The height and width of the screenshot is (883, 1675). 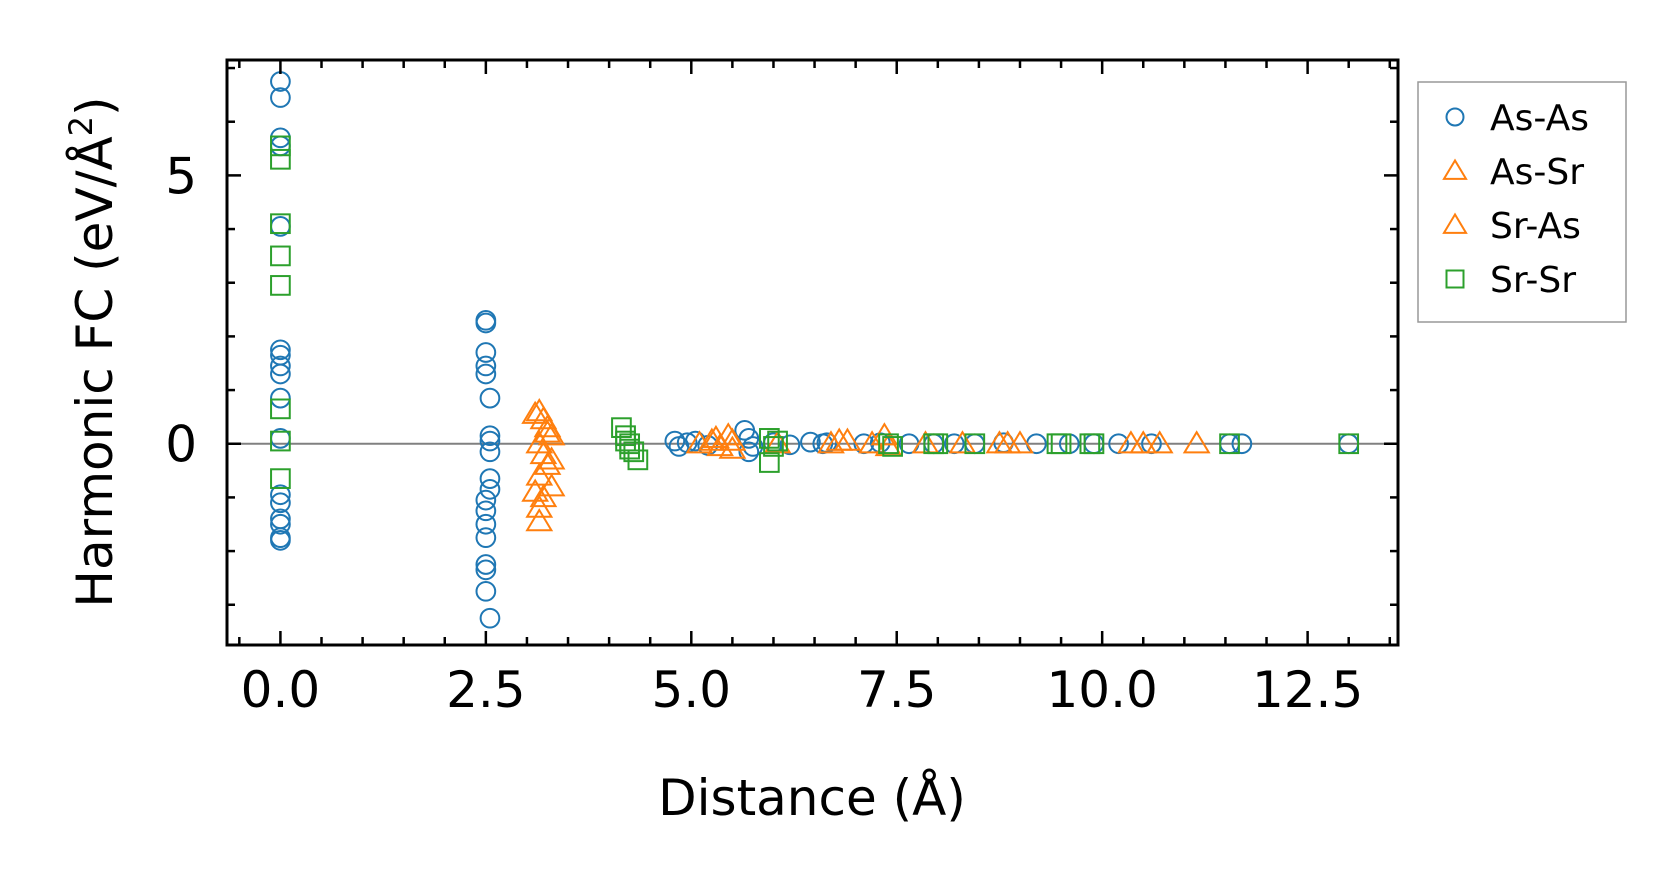 What do you see at coordinates (1537, 172) in the screenshot?
I see `legend-label-as-sr: As-Sr` at bounding box center [1537, 172].